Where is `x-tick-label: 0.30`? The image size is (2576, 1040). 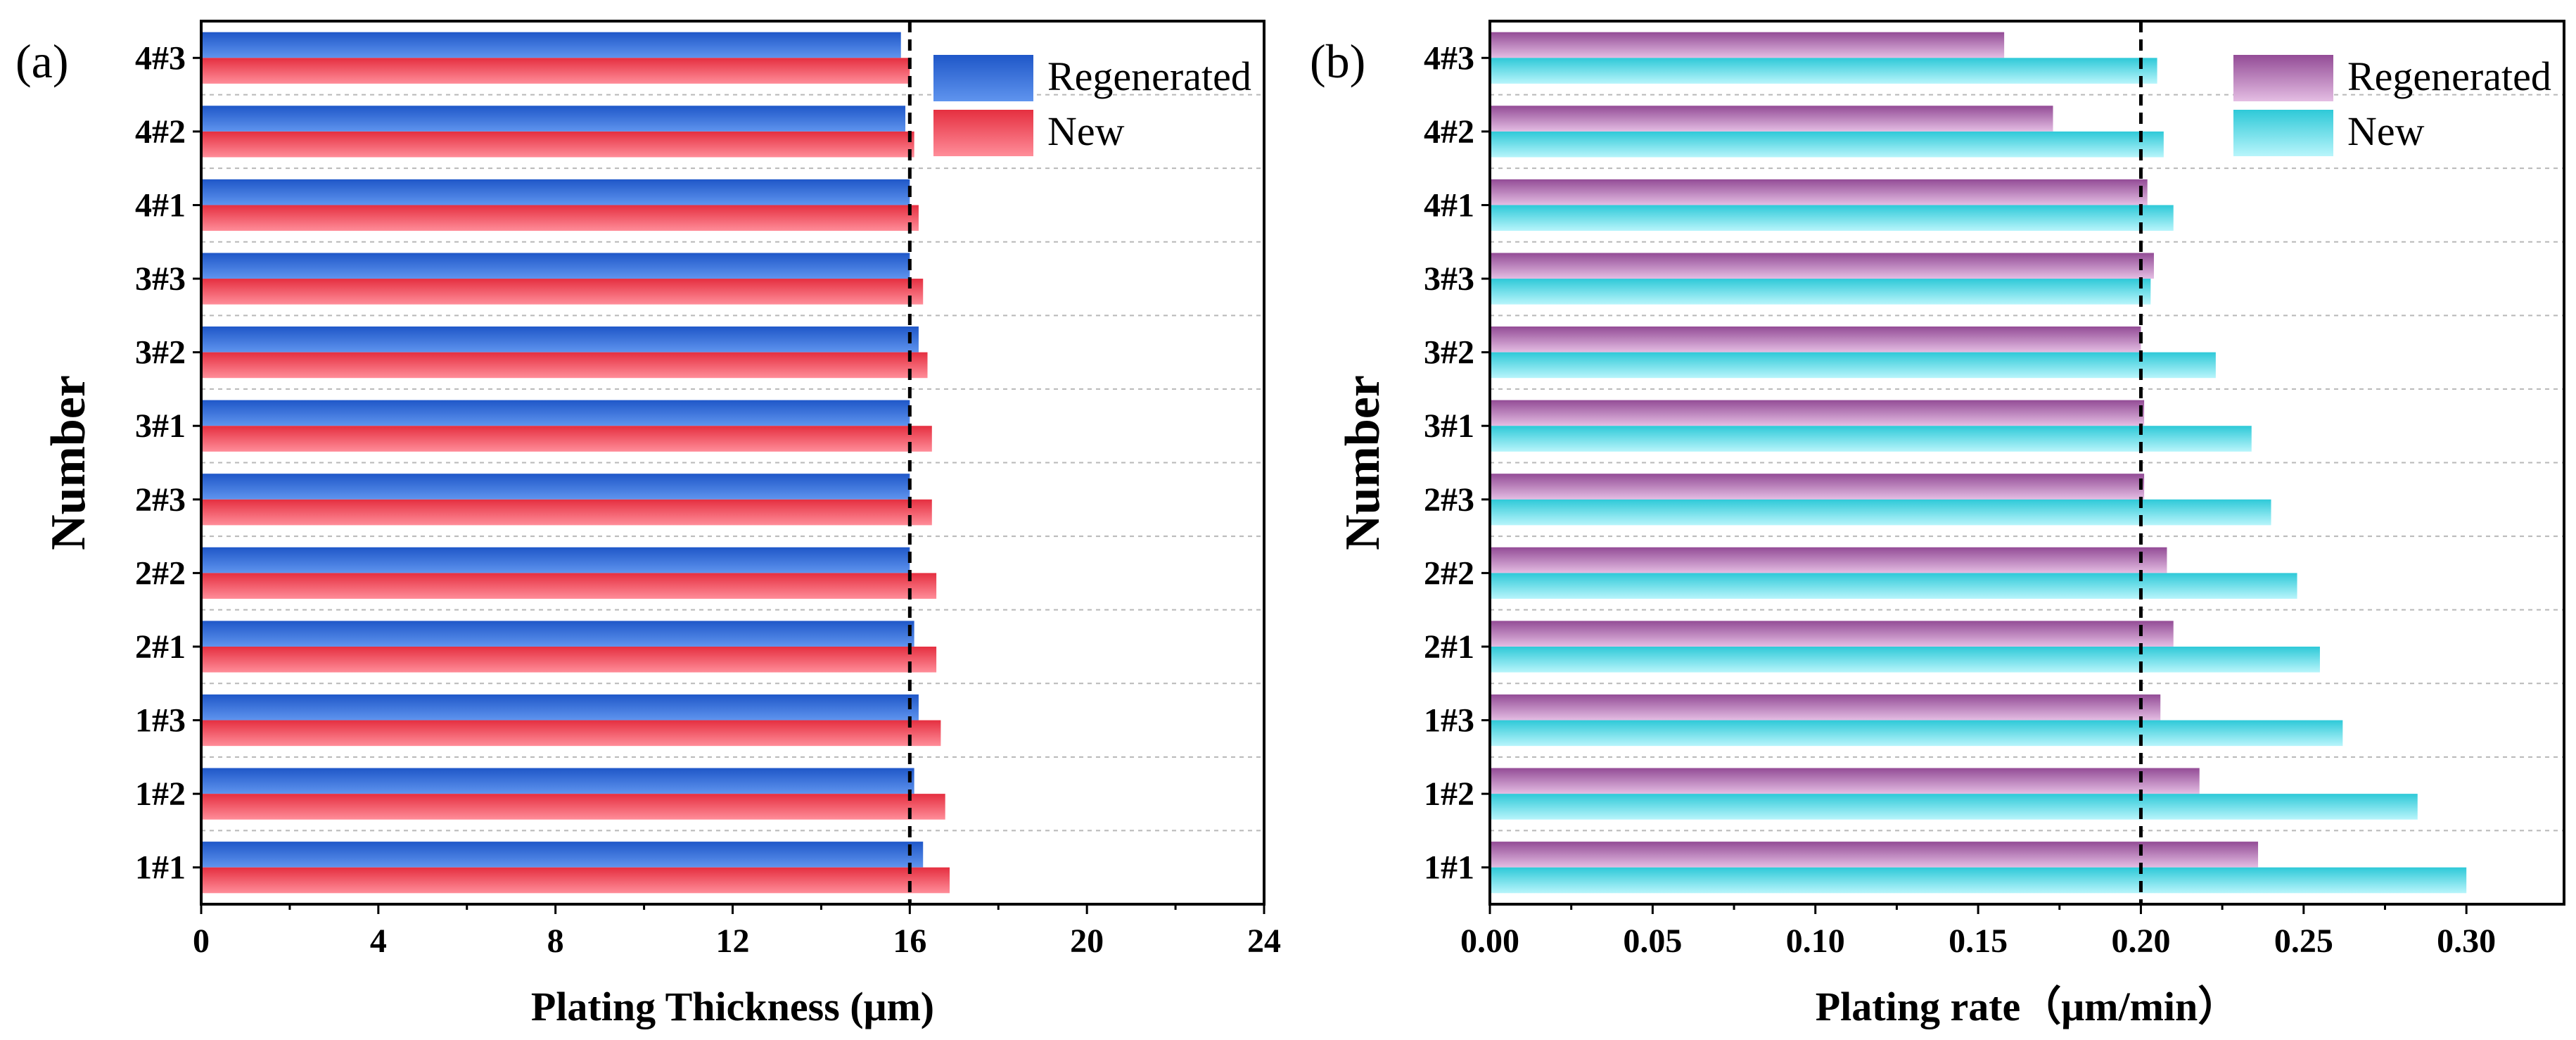
x-tick-label: 0.30 is located at coordinates (2466, 941).